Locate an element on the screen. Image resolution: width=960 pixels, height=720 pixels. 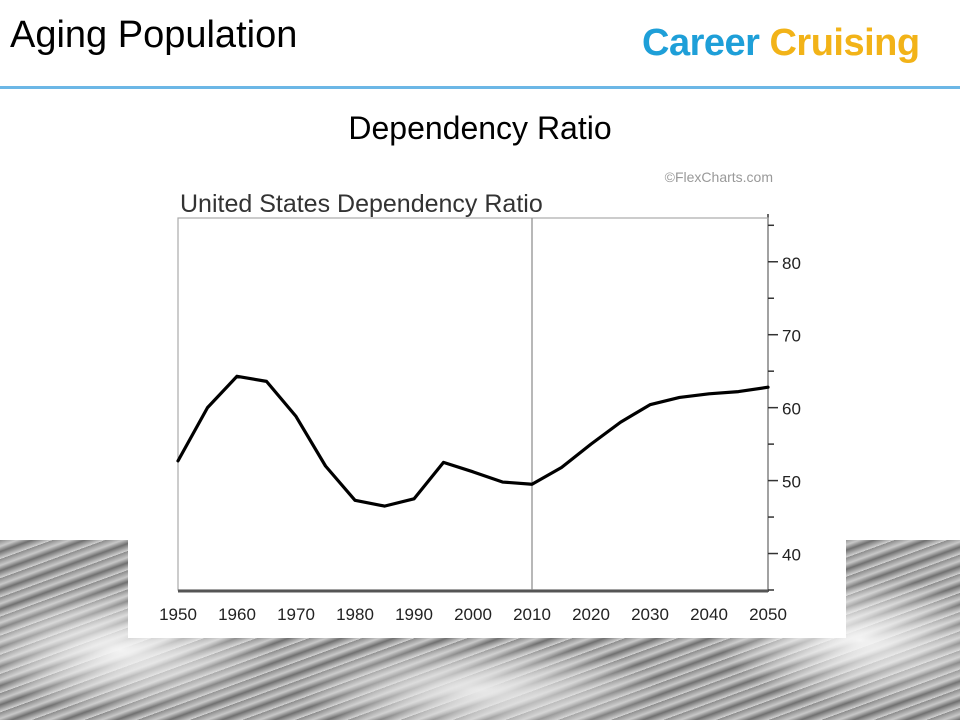
y-tick-label: 80 is located at coordinates (791, 263).